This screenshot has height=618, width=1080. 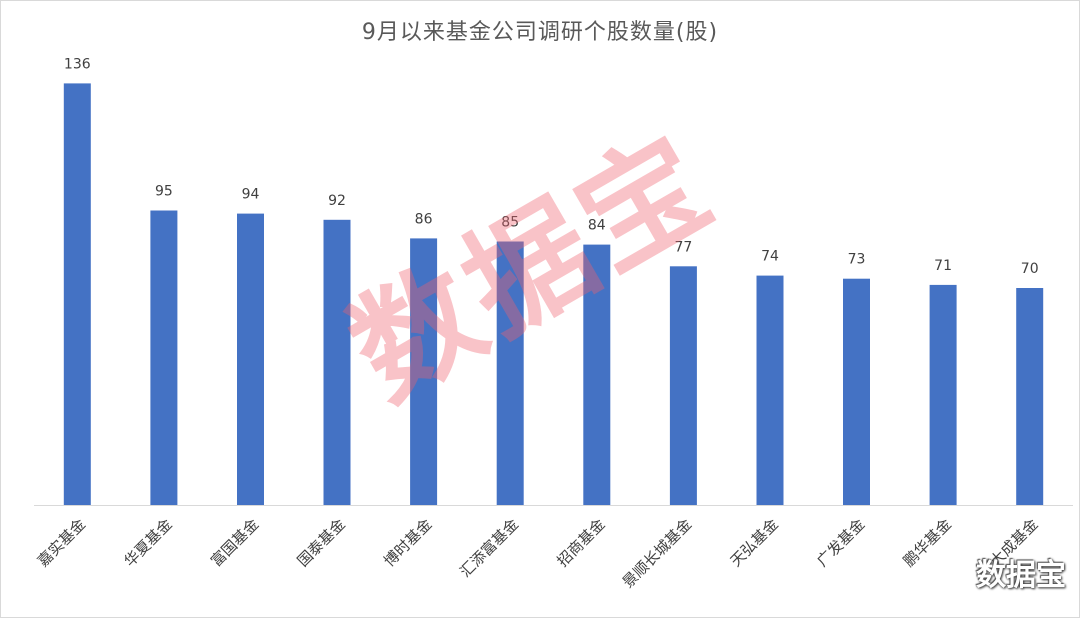 What do you see at coordinates (754, 542) in the screenshot?
I see `category-label: 天弘基金` at bounding box center [754, 542].